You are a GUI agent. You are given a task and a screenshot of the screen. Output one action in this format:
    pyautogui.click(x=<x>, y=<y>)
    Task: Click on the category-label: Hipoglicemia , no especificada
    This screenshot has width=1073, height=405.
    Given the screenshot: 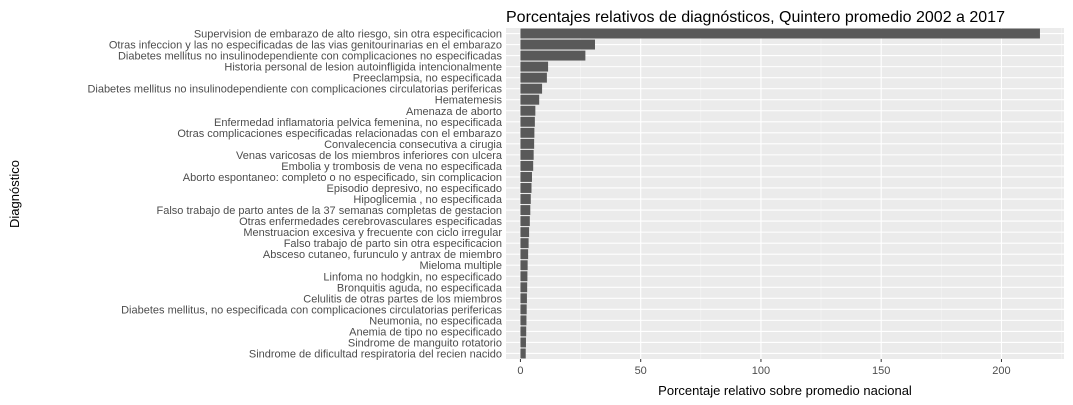 What is the action you would take?
    pyautogui.click(x=427, y=200)
    